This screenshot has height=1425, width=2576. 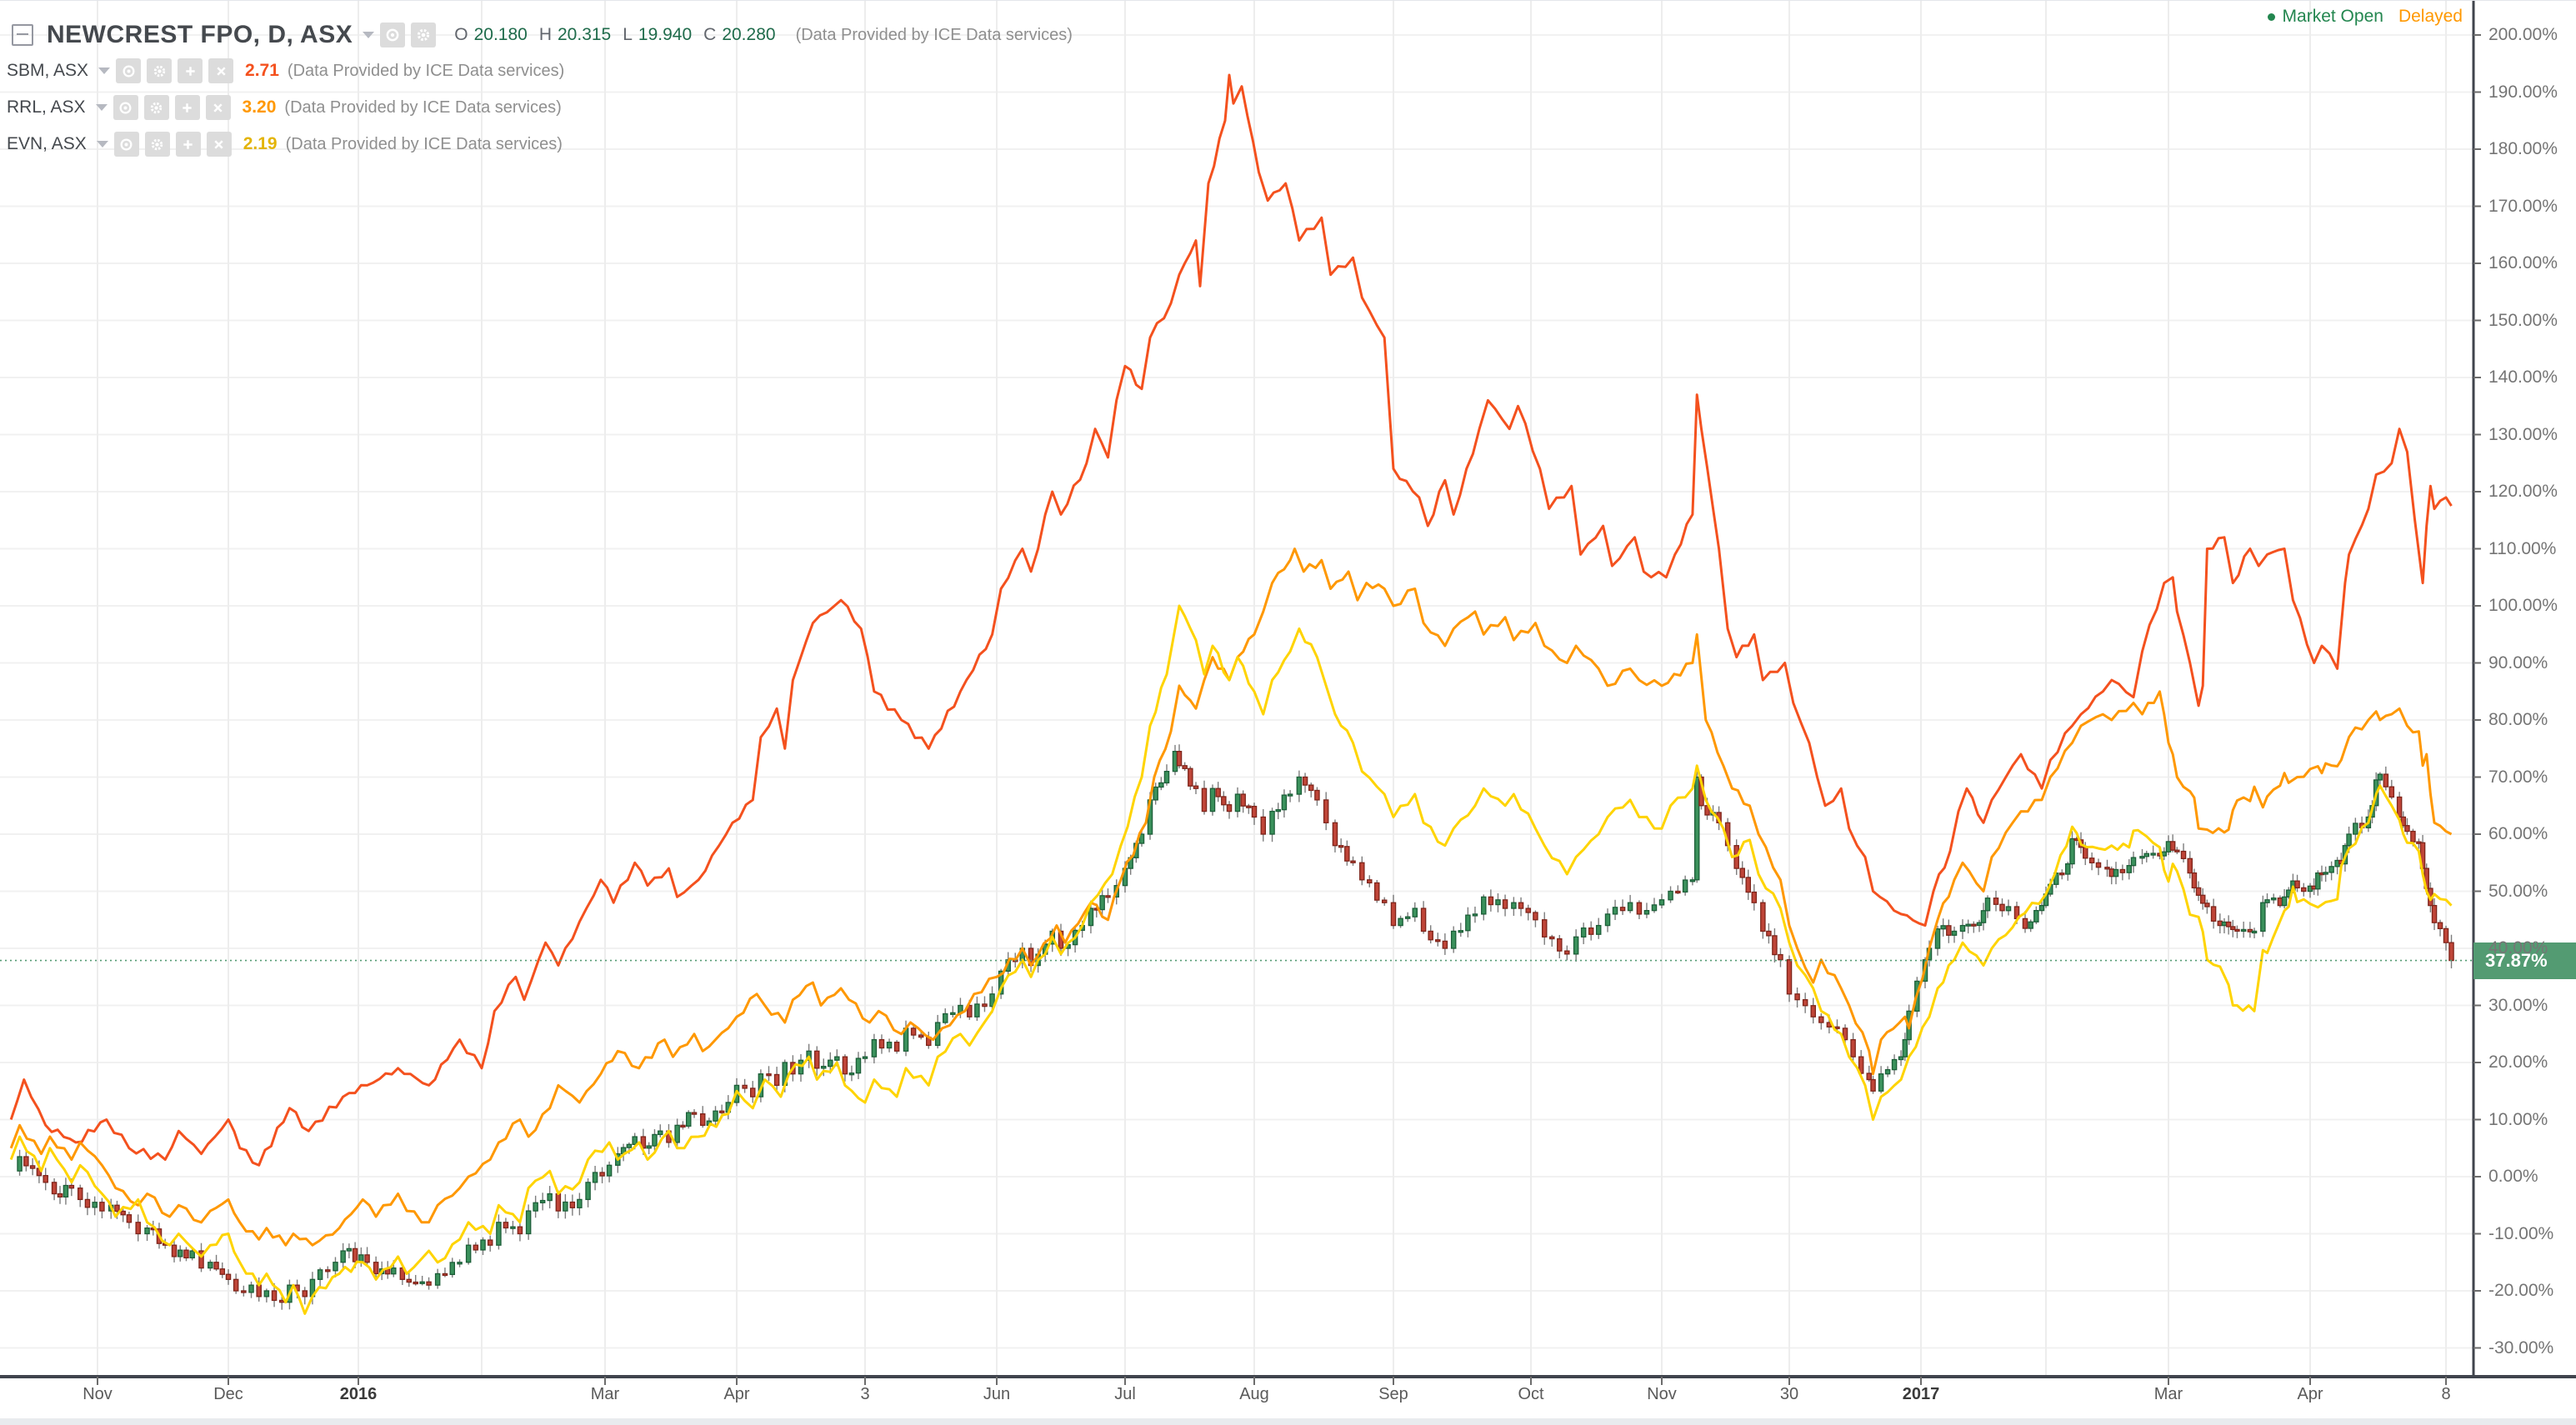 What do you see at coordinates (1921, 1394) in the screenshot?
I see `time-axis-label: 2017` at bounding box center [1921, 1394].